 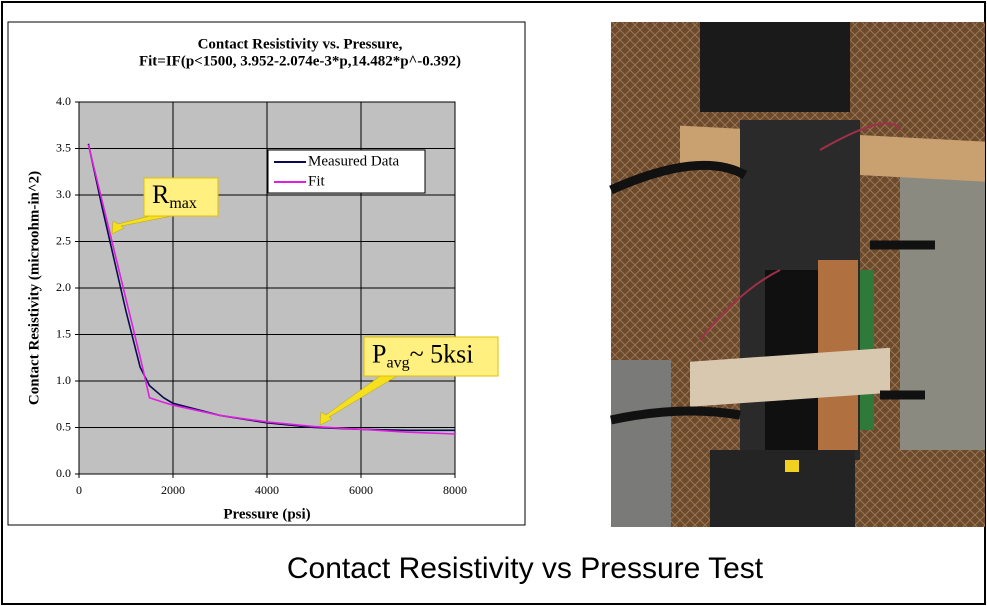 I want to click on x-axis-label: Pressure (psi), so click(x=266, y=514).